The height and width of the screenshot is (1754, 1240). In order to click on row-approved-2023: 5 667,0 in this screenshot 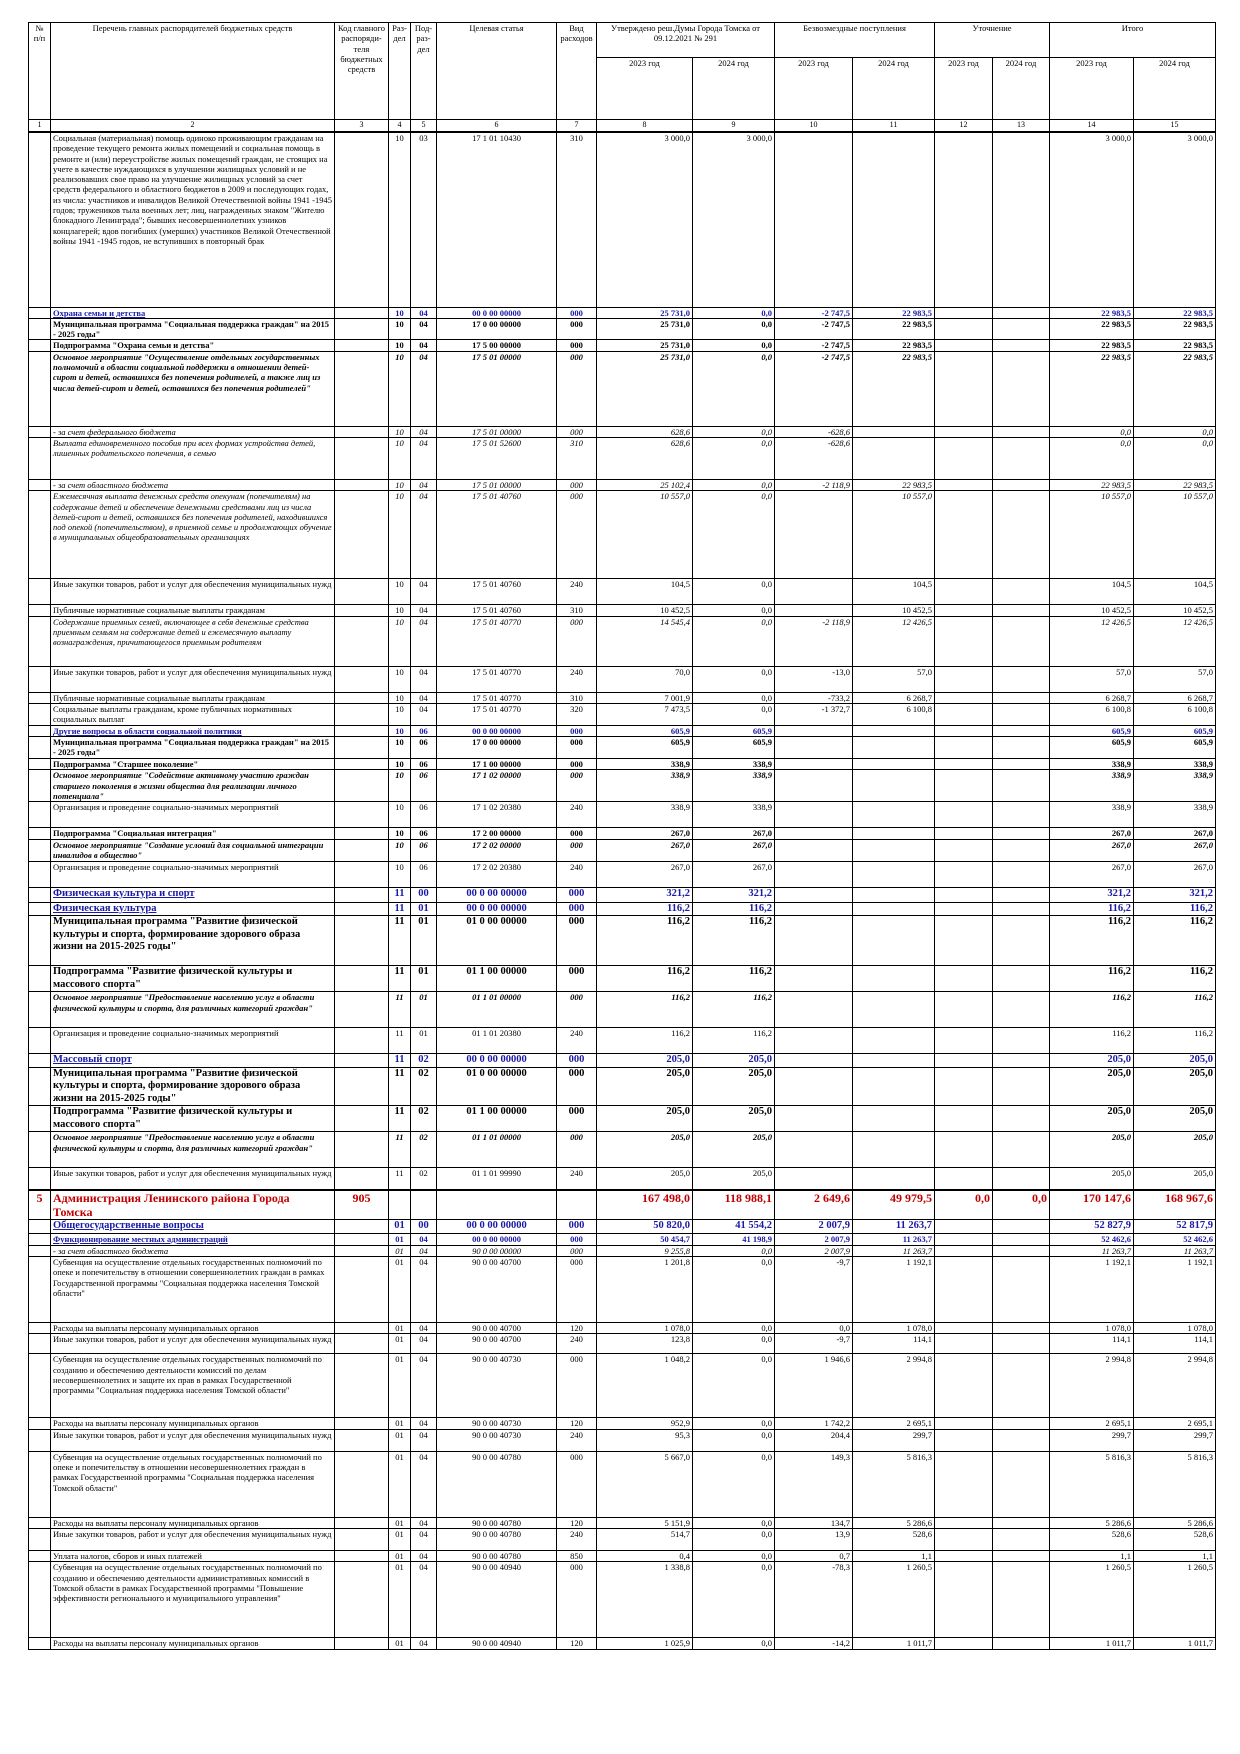, I will do `click(644, 1484)`.